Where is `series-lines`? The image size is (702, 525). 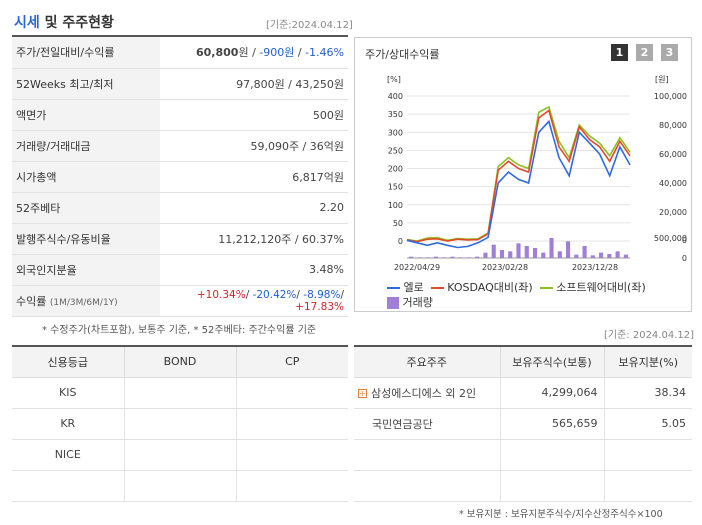
series-lines is located at coordinates (518, 177).